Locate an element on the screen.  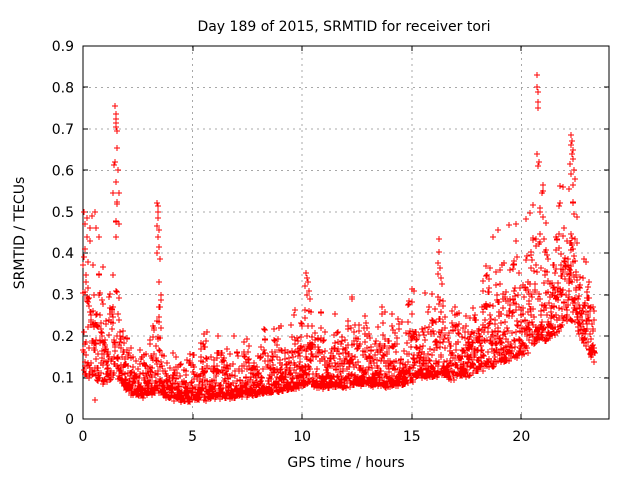
y-tick-label: 0.2 is located at coordinates (63, 337).